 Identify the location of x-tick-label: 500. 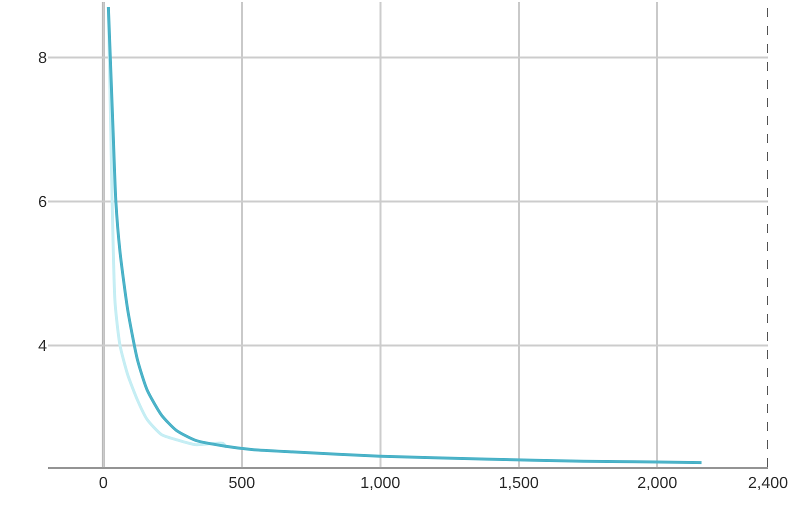
(242, 483).